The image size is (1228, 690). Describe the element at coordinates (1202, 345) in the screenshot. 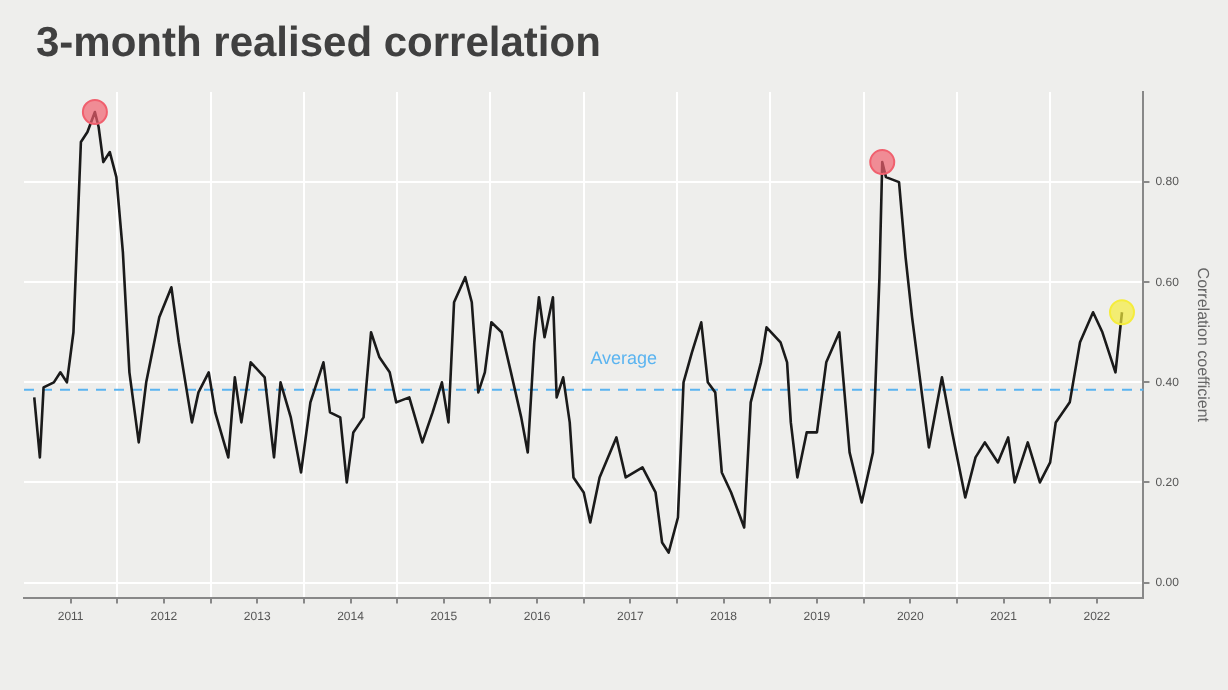

I see `y-axis-title: Correlation coefficient` at that location.